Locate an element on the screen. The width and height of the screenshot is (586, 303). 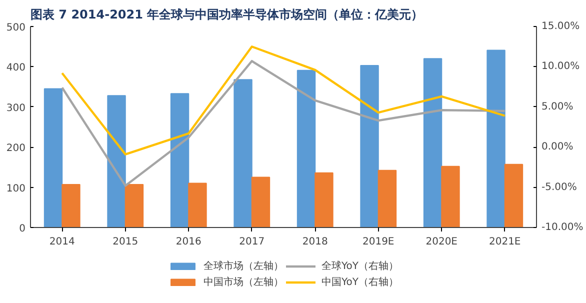
y-tick-label: 300 is located at coordinates (16, 108).